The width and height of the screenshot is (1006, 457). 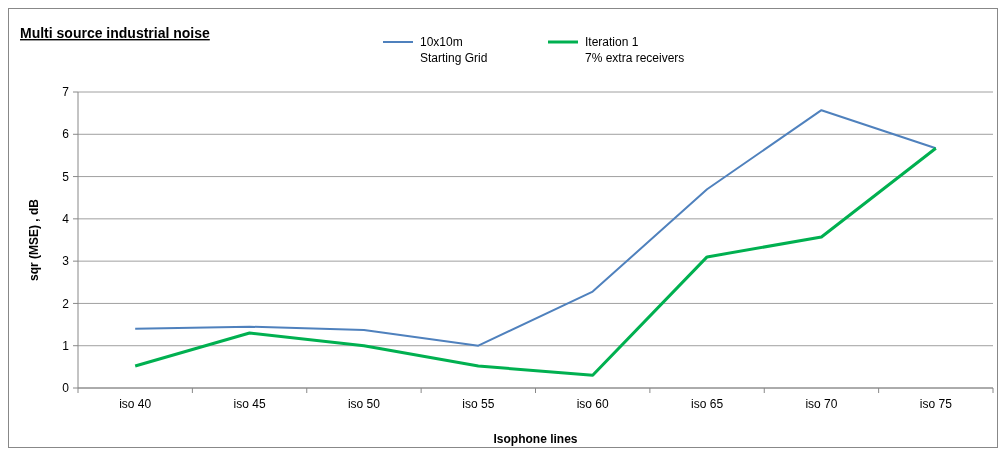 What do you see at coordinates (707, 404) in the screenshot?
I see `x-tick-label: iso 65` at bounding box center [707, 404].